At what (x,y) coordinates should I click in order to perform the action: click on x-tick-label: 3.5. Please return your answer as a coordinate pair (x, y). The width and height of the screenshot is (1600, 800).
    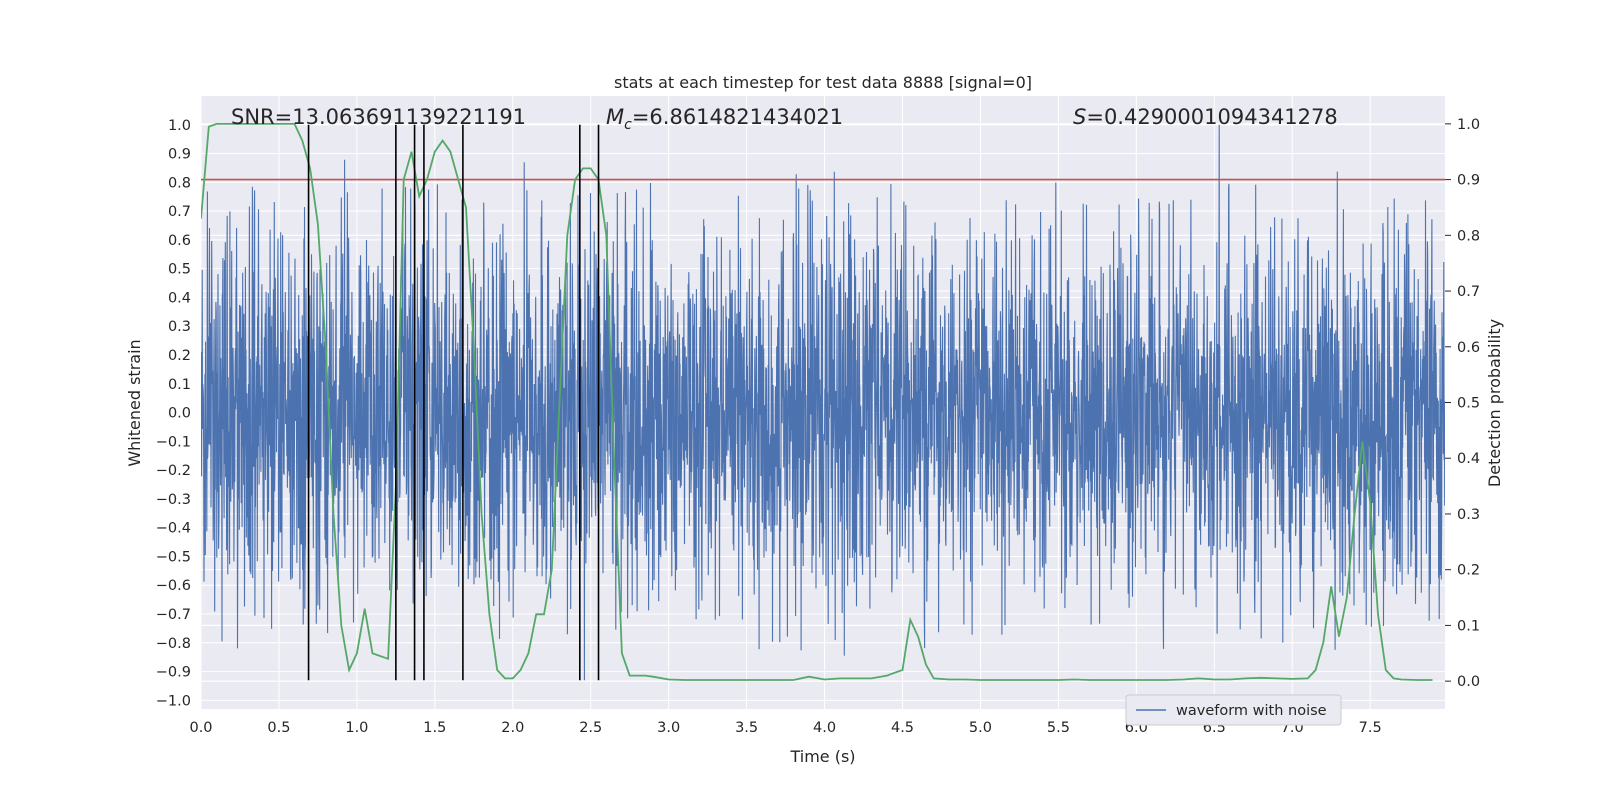
    Looking at the image, I should click on (746, 728).